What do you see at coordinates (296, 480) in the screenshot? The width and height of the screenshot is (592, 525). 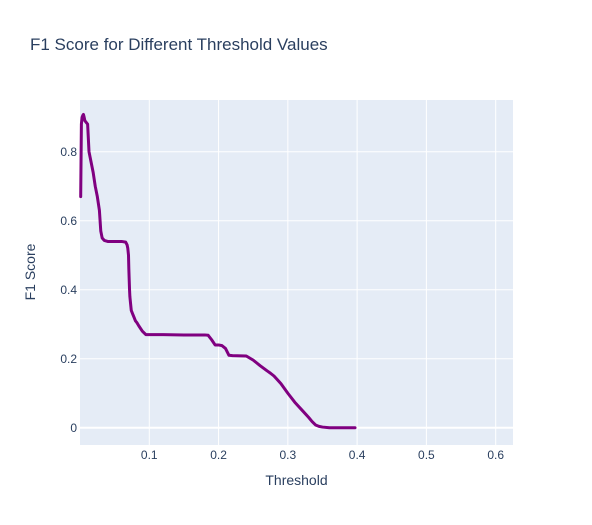 I see `x-axis-title: Threshold` at bounding box center [296, 480].